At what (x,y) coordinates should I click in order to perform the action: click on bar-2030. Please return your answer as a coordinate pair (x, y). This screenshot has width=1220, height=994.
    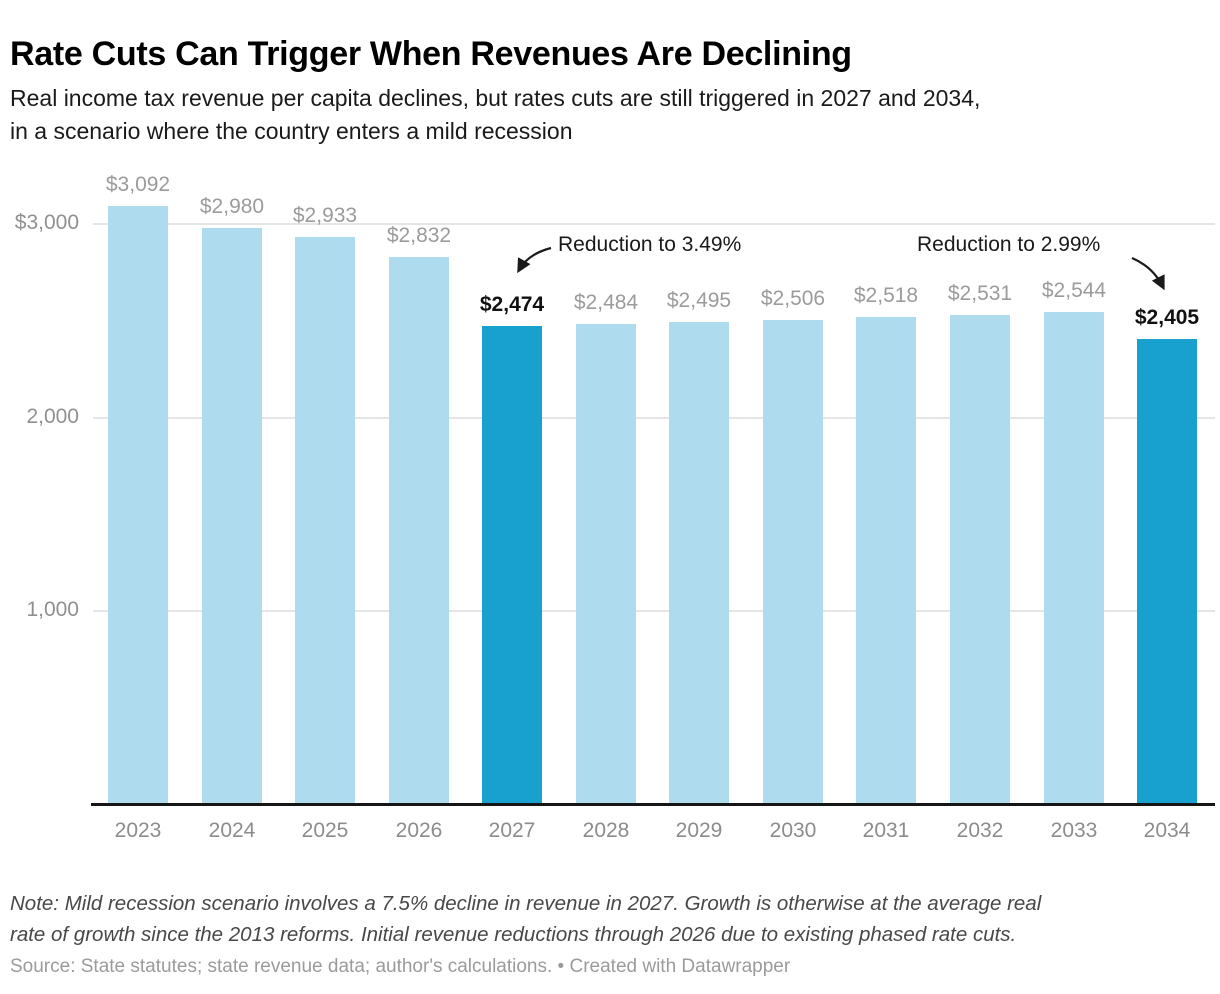
    Looking at the image, I should click on (793, 562).